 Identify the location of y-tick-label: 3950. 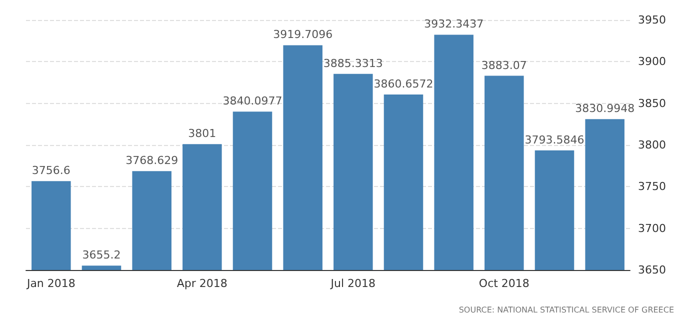
(652, 20).